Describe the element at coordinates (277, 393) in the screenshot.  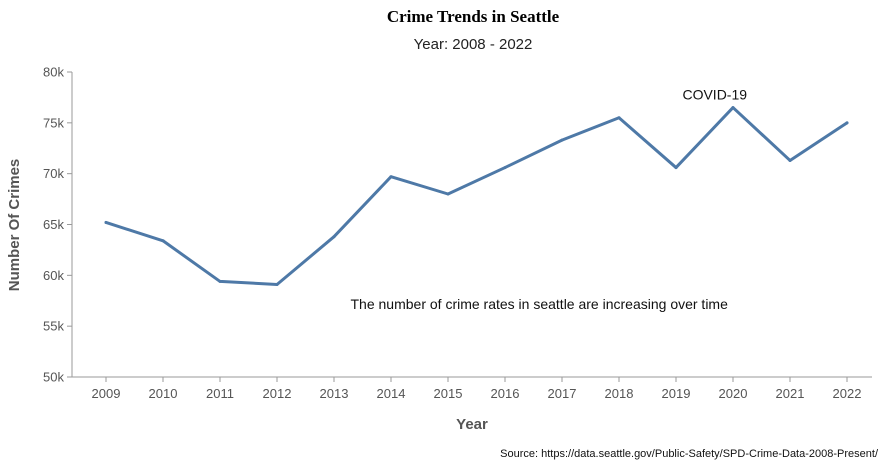
I see `x-tick-label: 2012` at that location.